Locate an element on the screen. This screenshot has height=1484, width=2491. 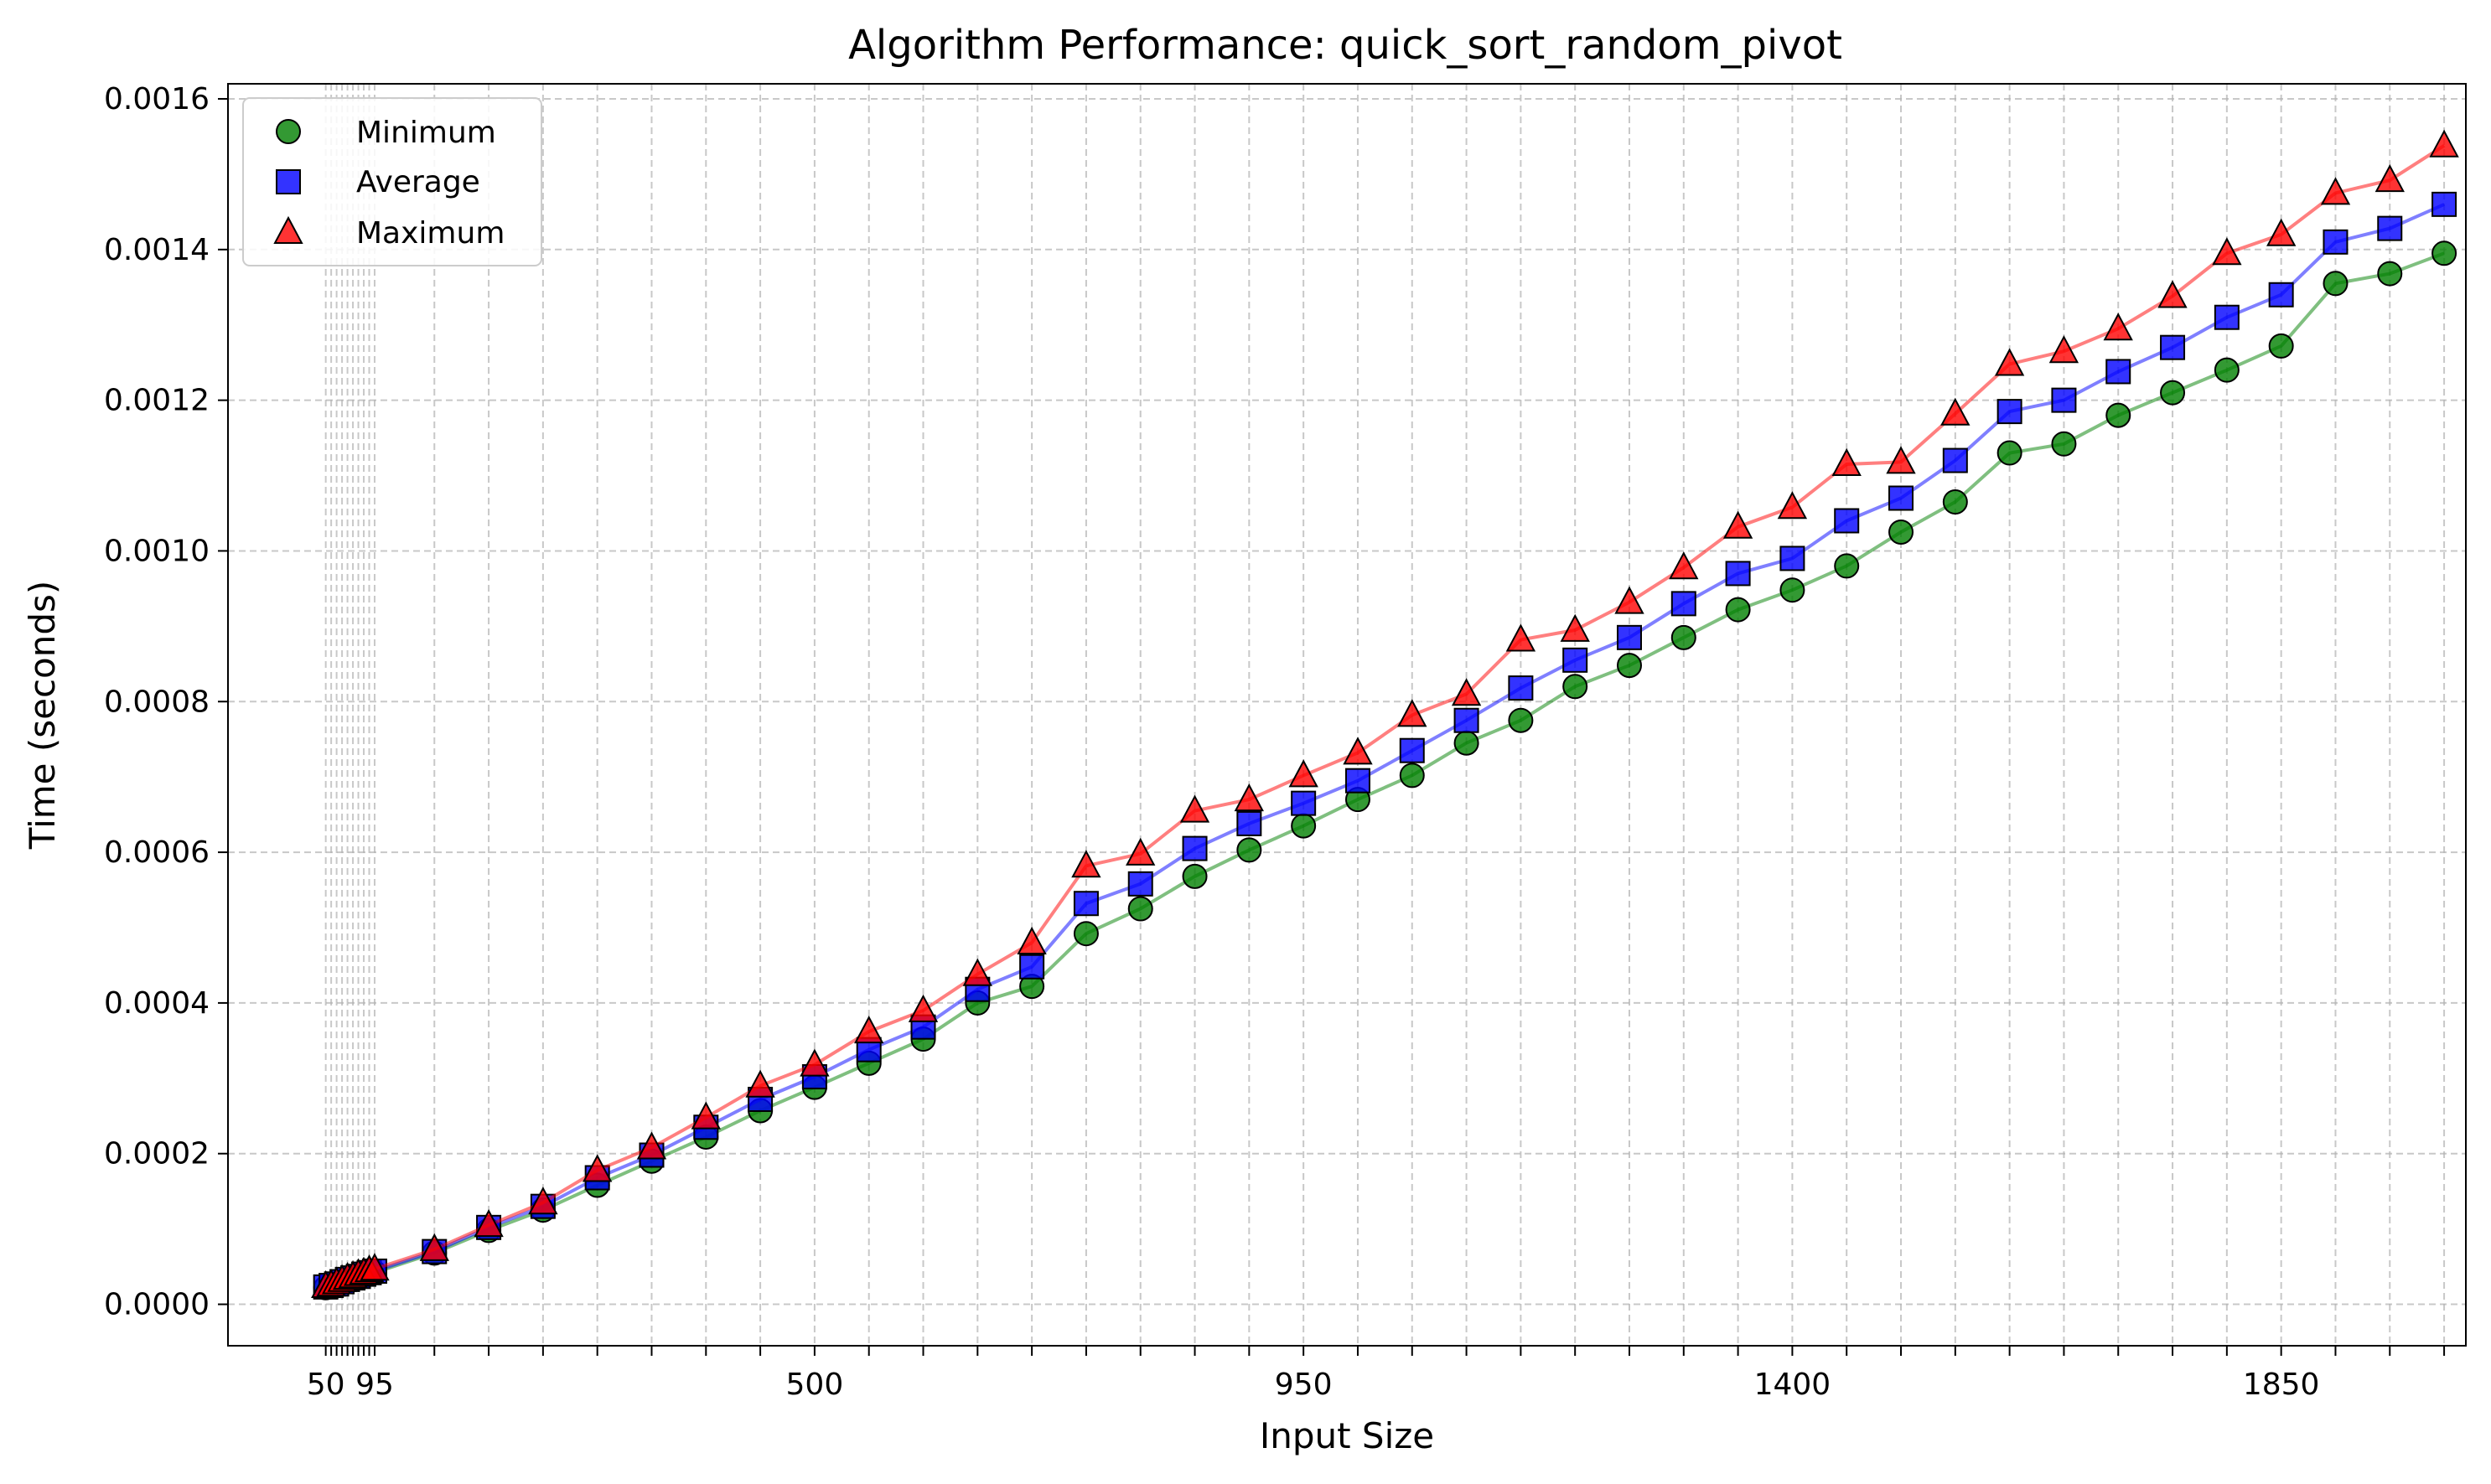
legend-maximum-marker is located at coordinates (288, 230).